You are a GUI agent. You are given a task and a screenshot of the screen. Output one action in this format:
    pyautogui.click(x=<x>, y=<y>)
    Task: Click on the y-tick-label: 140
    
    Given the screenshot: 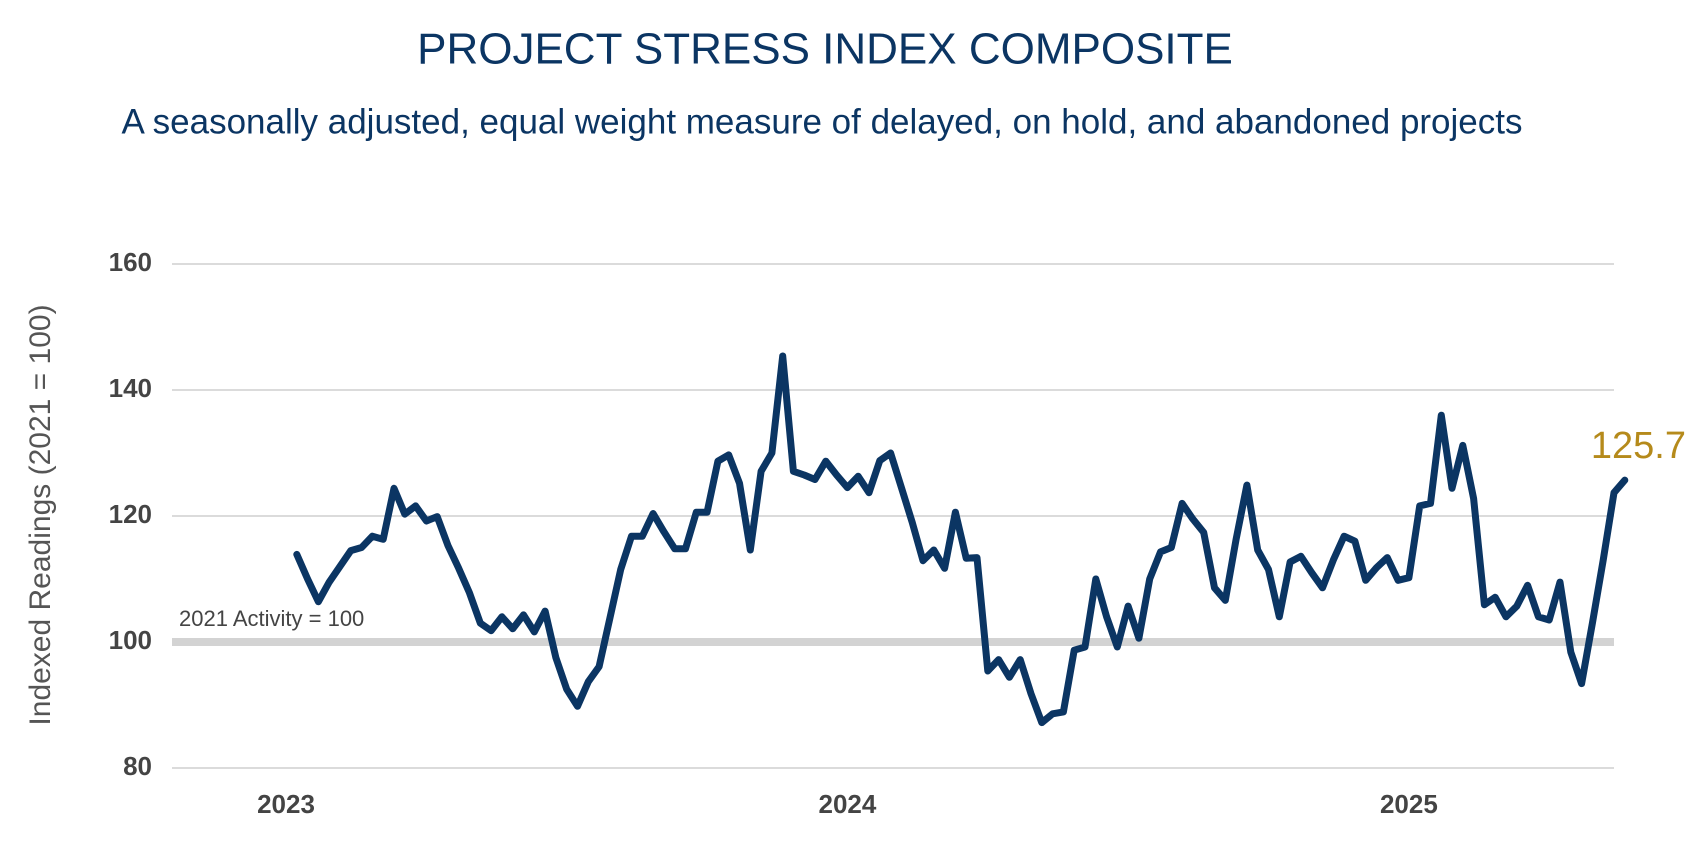 What is the action you would take?
    pyautogui.click(x=130, y=388)
    